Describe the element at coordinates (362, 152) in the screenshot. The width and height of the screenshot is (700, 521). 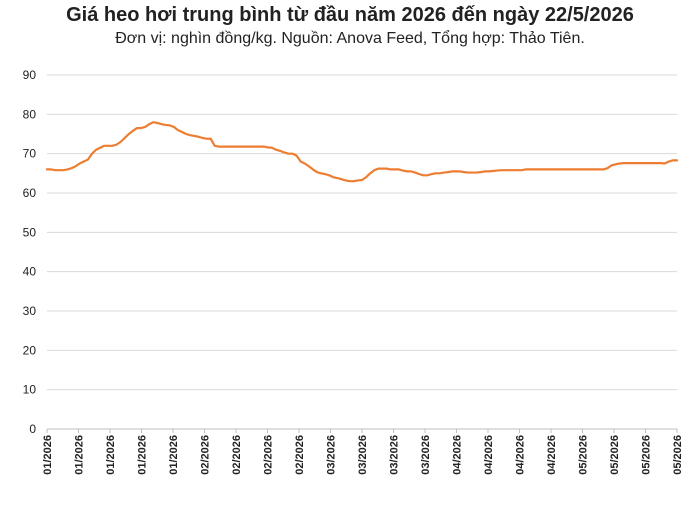
I see `price-line` at that location.